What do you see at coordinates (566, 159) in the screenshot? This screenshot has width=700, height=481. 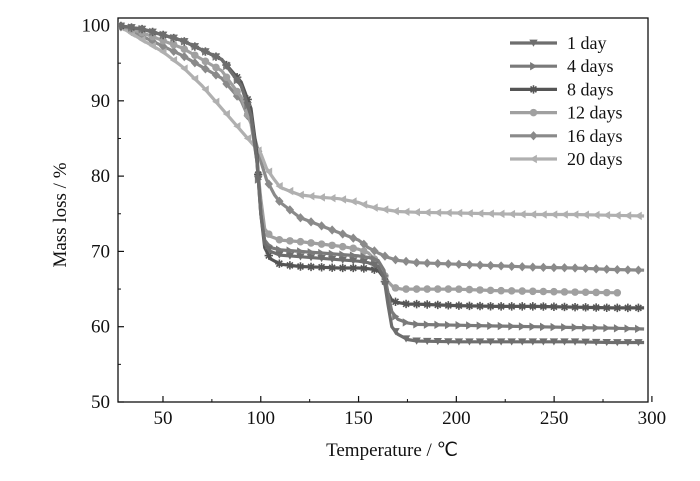 I see `legend-item: 20 days` at bounding box center [566, 159].